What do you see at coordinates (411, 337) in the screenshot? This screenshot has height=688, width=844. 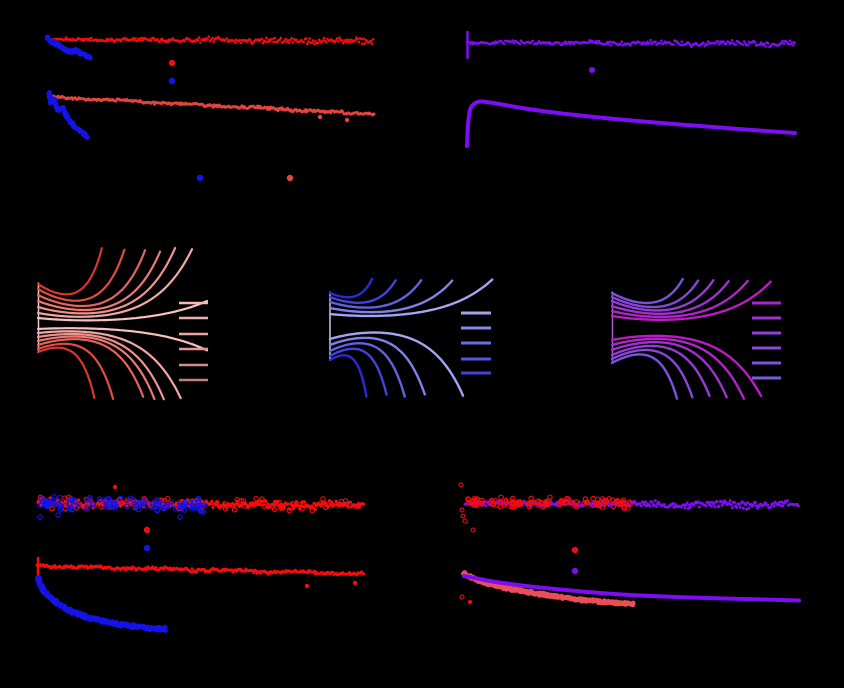 I see `panel-phase-fan-blue` at bounding box center [411, 337].